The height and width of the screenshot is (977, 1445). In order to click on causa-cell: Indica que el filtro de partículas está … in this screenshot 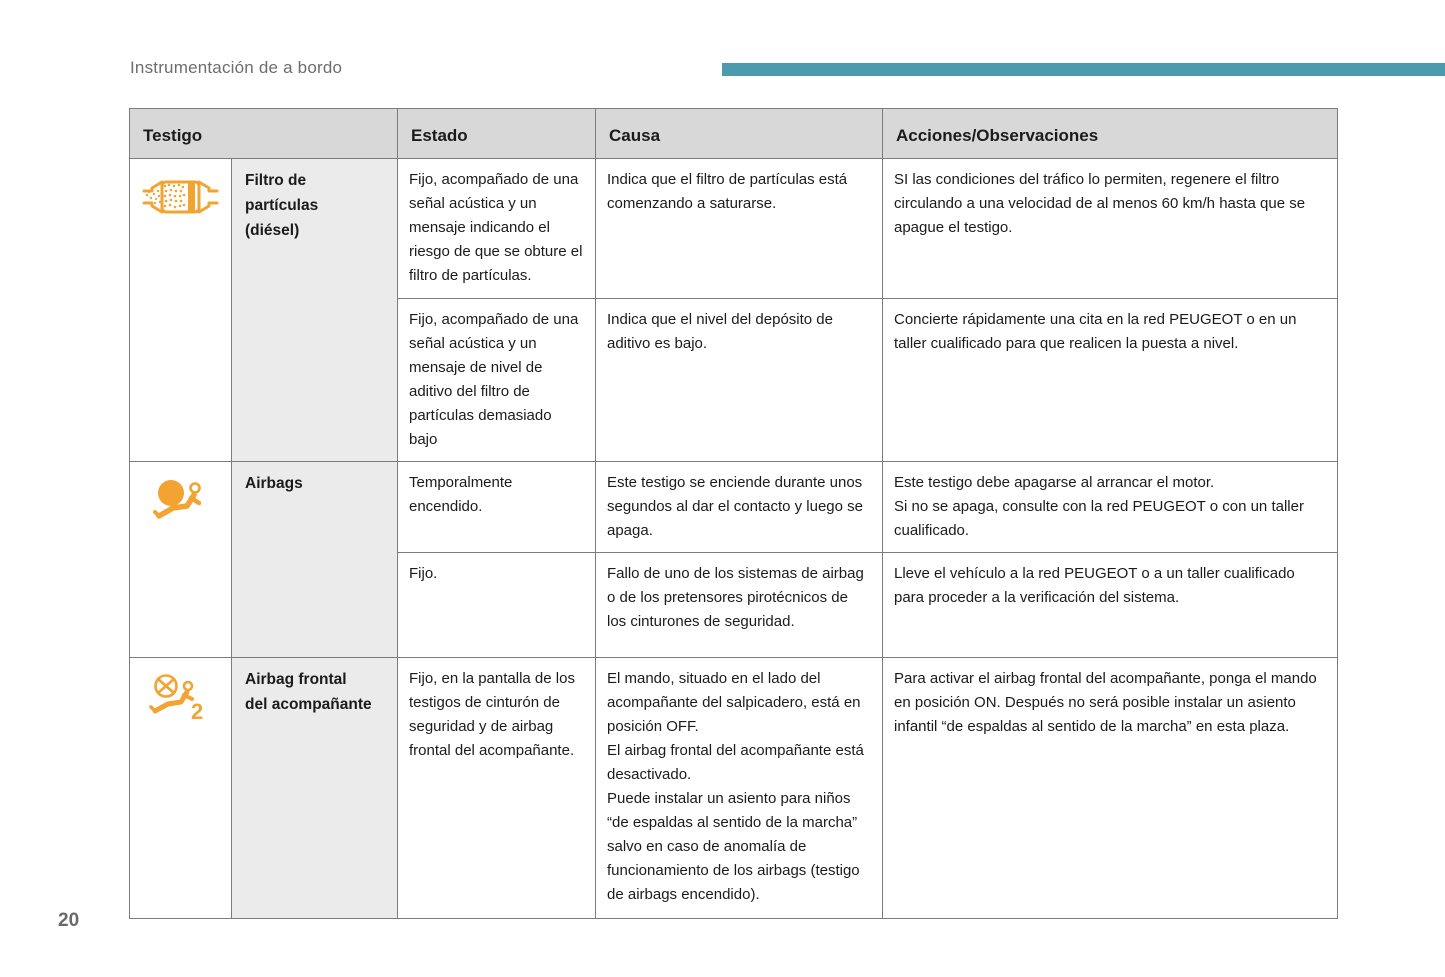, I will do `click(739, 229)`.